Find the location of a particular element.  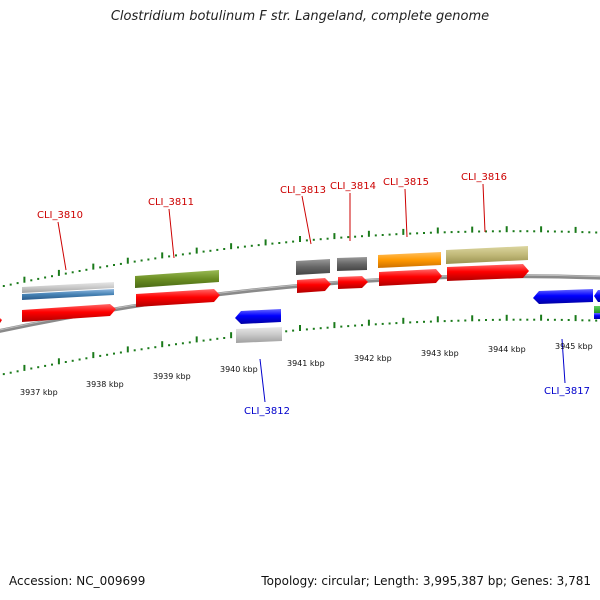

gene-label: CLI_3815 is located at coordinates (406, 182).